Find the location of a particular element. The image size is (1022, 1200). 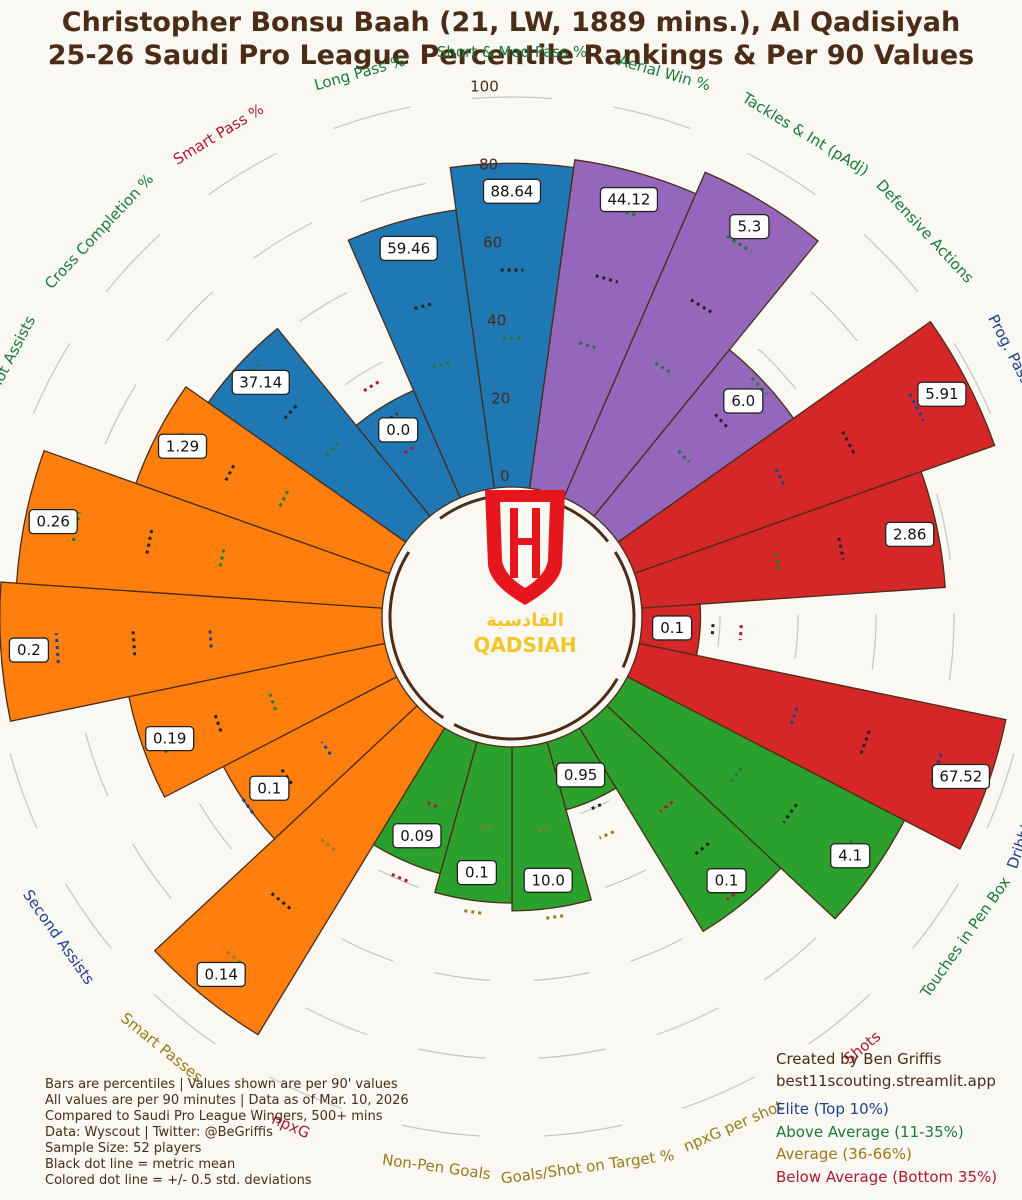

metric-label: npxG per shot is located at coordinates (733, 1126).